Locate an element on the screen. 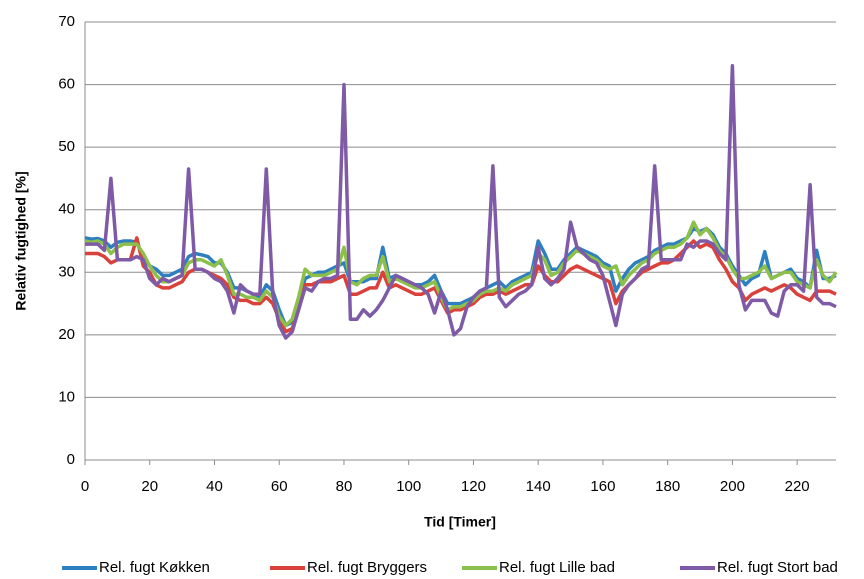 The height and width of the screenshot is (579, 864). x-tick-label: 20 is located at coordinates (149, 486).